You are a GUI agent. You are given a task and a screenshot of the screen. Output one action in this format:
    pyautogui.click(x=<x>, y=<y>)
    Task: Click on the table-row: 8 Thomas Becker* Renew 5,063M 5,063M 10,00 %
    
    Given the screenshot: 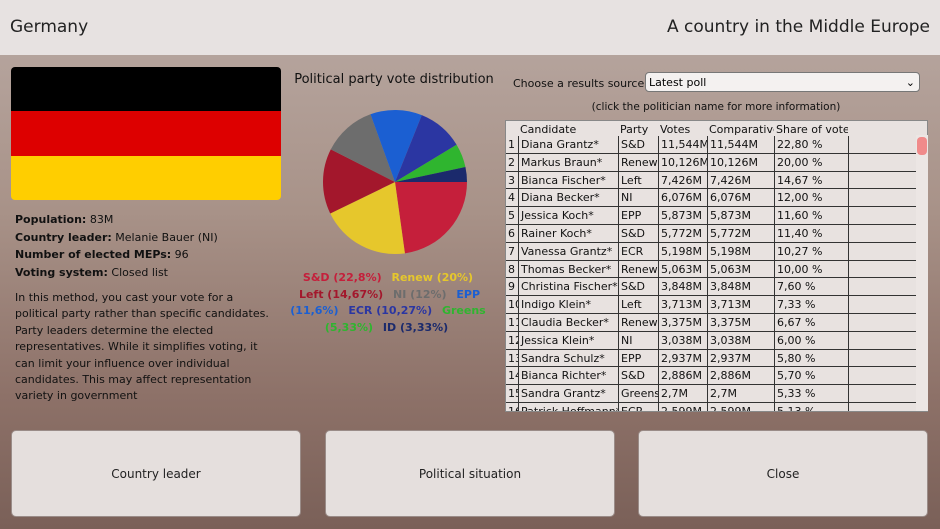 What is the action you would take?
    pyautogui.click(x=711, y=269)
    